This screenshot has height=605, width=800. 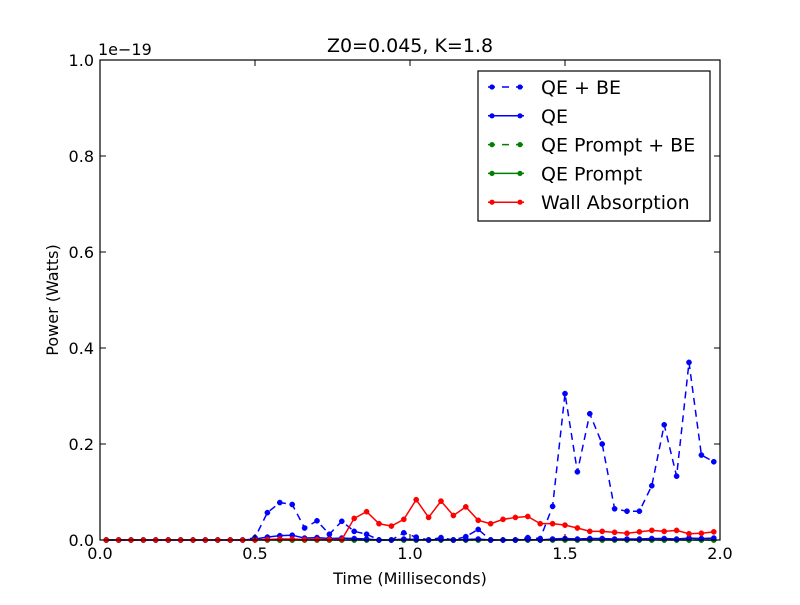 I want to click on x-axis-label: Time (Milliseconds), so click(x=409, y=578).